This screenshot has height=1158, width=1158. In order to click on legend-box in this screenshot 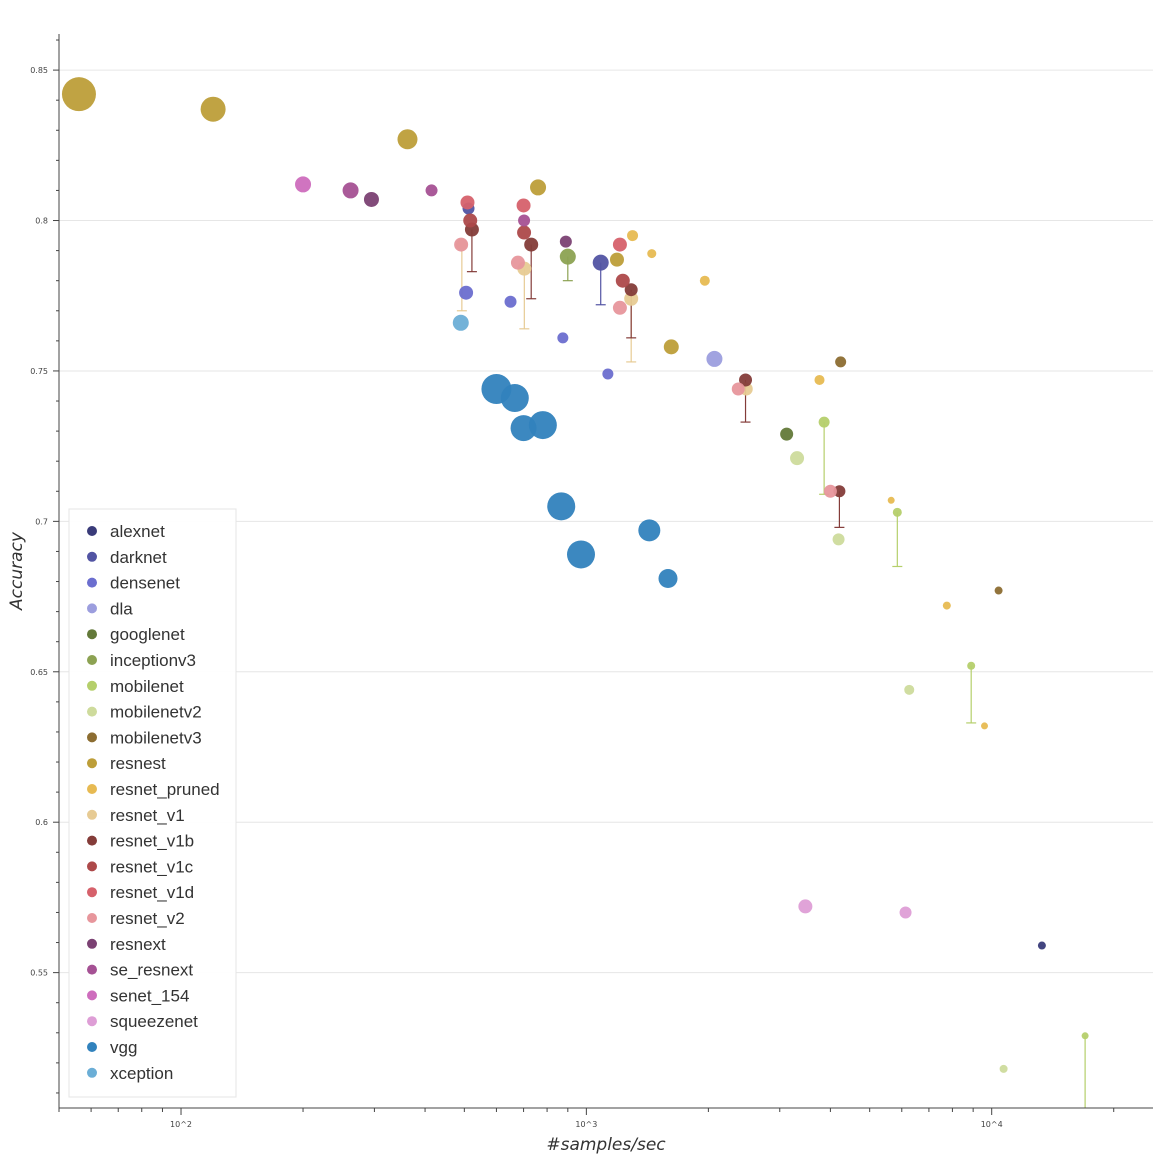, I will do `click(152, 803)`.